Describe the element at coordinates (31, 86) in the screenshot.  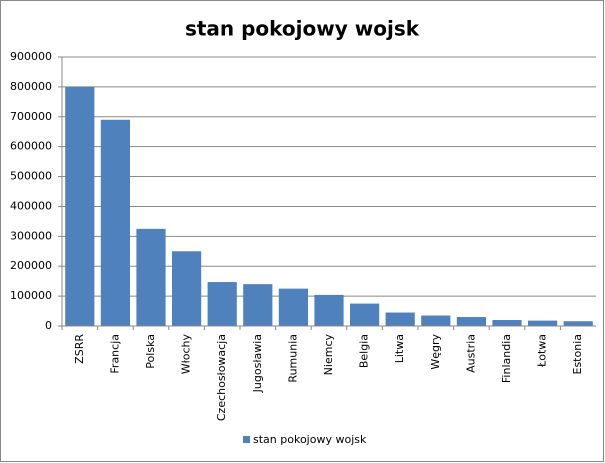
I see `y-tick-label: 800000` at that location.